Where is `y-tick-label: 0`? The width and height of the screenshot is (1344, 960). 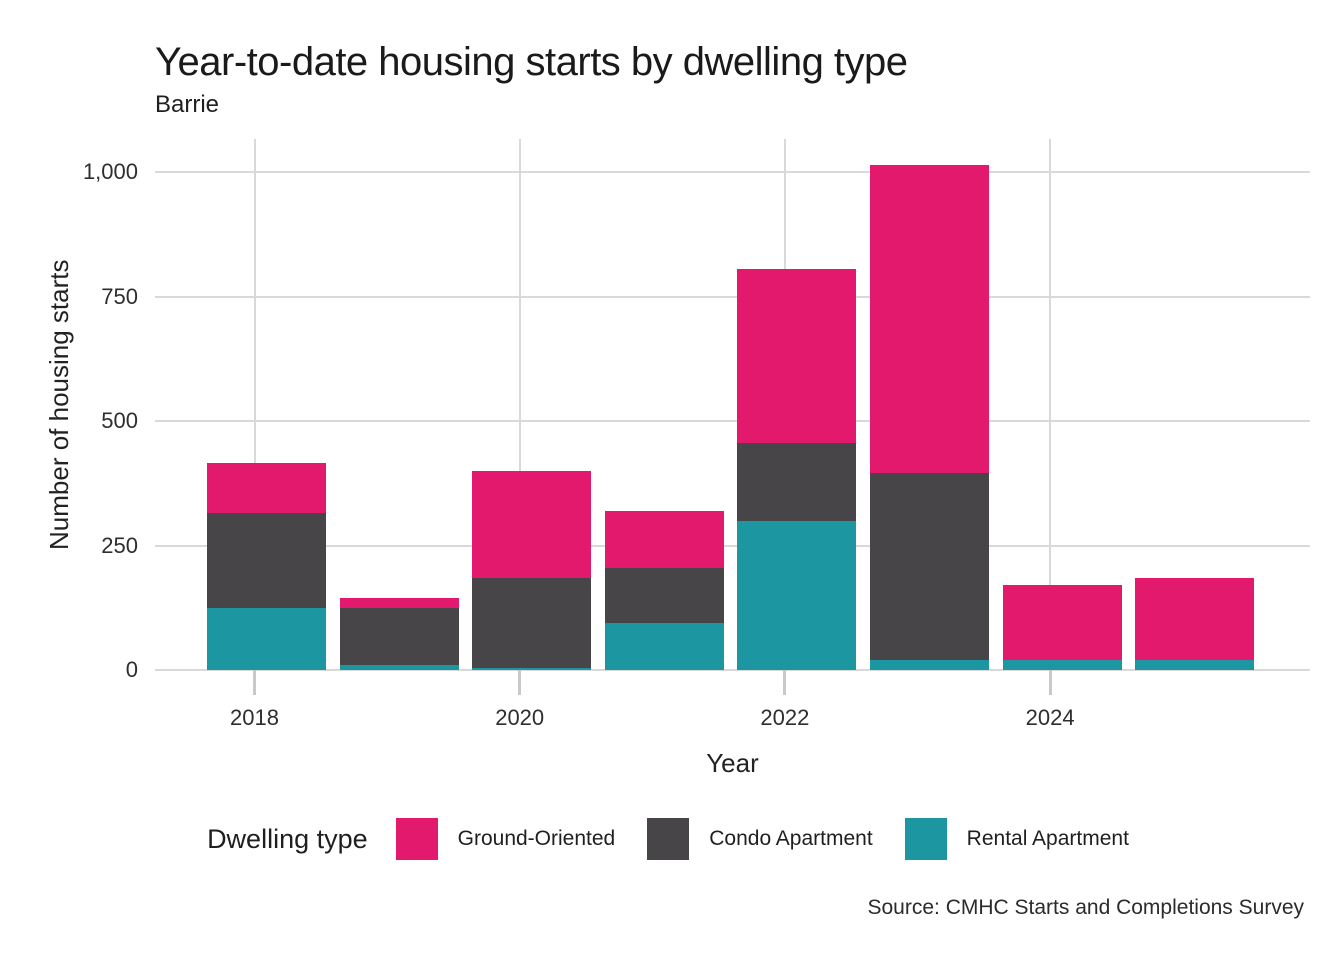 y-tick-label: 0 is located at coordinates (131, 669).